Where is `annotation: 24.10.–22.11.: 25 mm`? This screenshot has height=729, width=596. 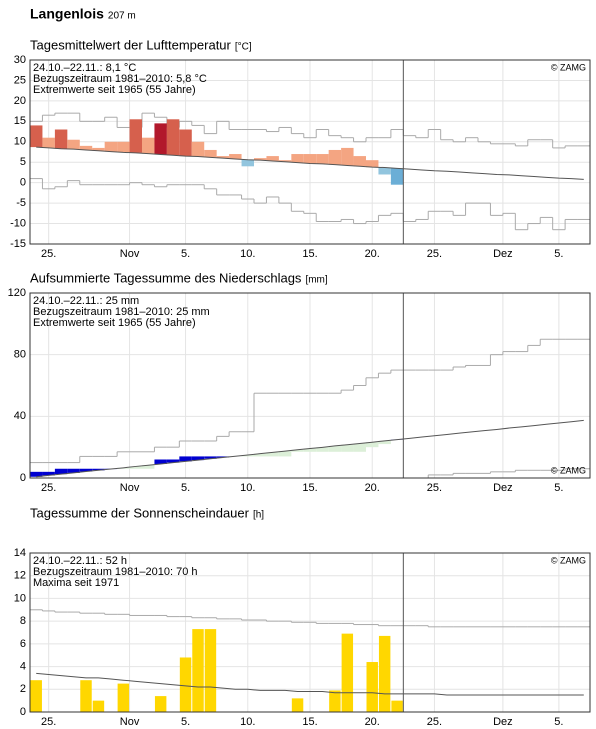
annotation: 24.10.–22.11.: 25 mm is located at coordinates (86, 301).